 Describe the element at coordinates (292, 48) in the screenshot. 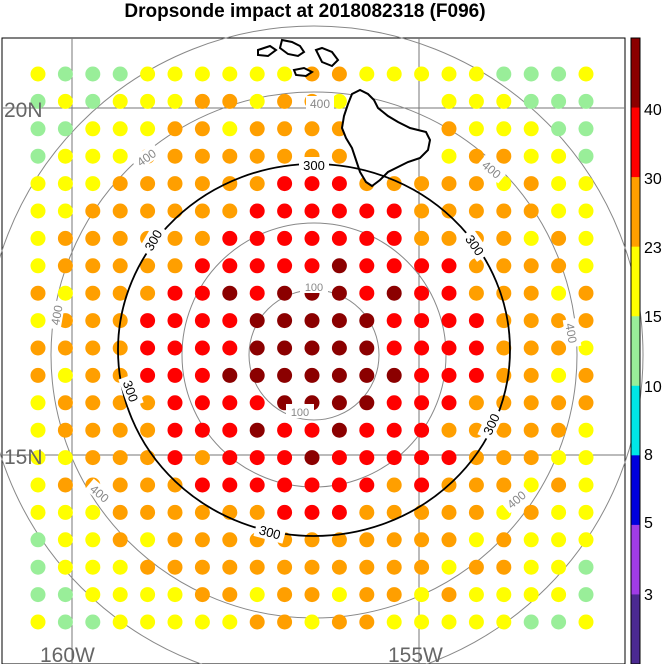

I see `maui` at that location.